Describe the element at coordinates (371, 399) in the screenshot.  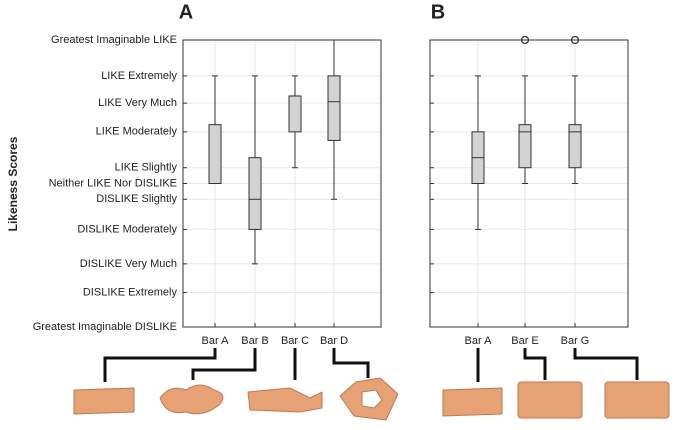
I see `shape-icons` at that location.